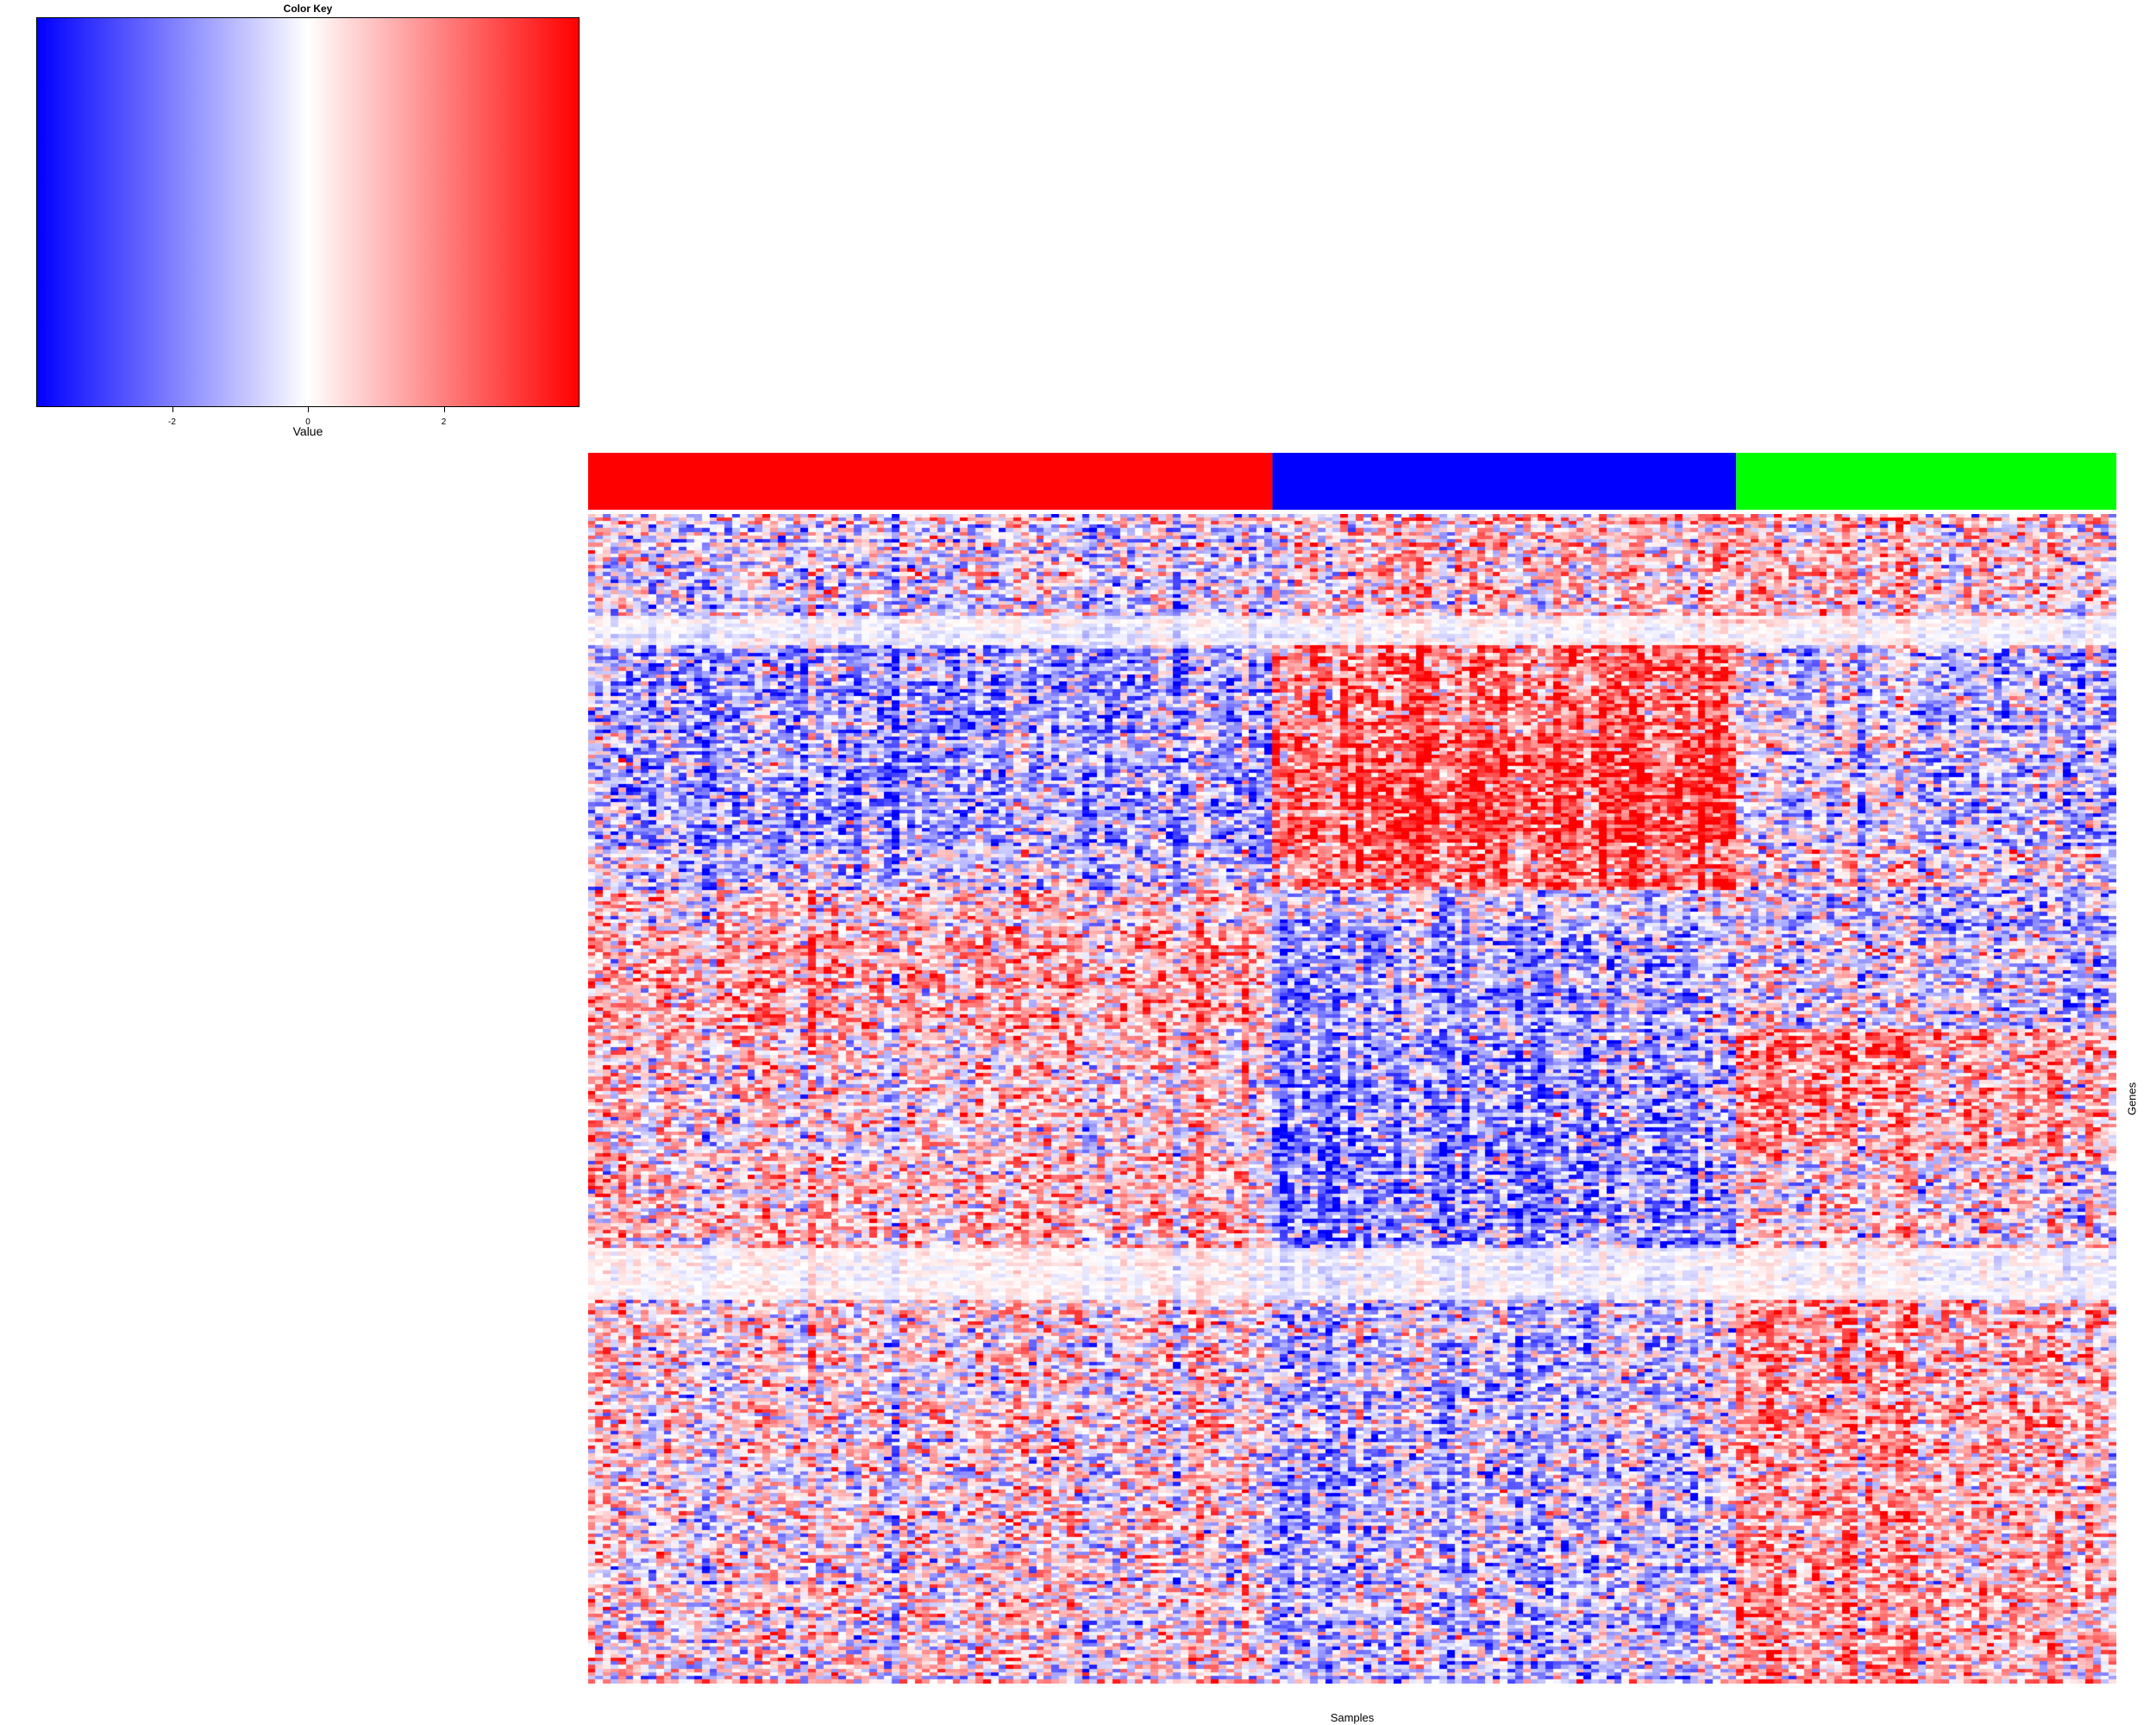  What do you see at coordinates (307, 431) in the screenshot?
I see `color-key-xlabel: Value` at bounding box center [307, 431].